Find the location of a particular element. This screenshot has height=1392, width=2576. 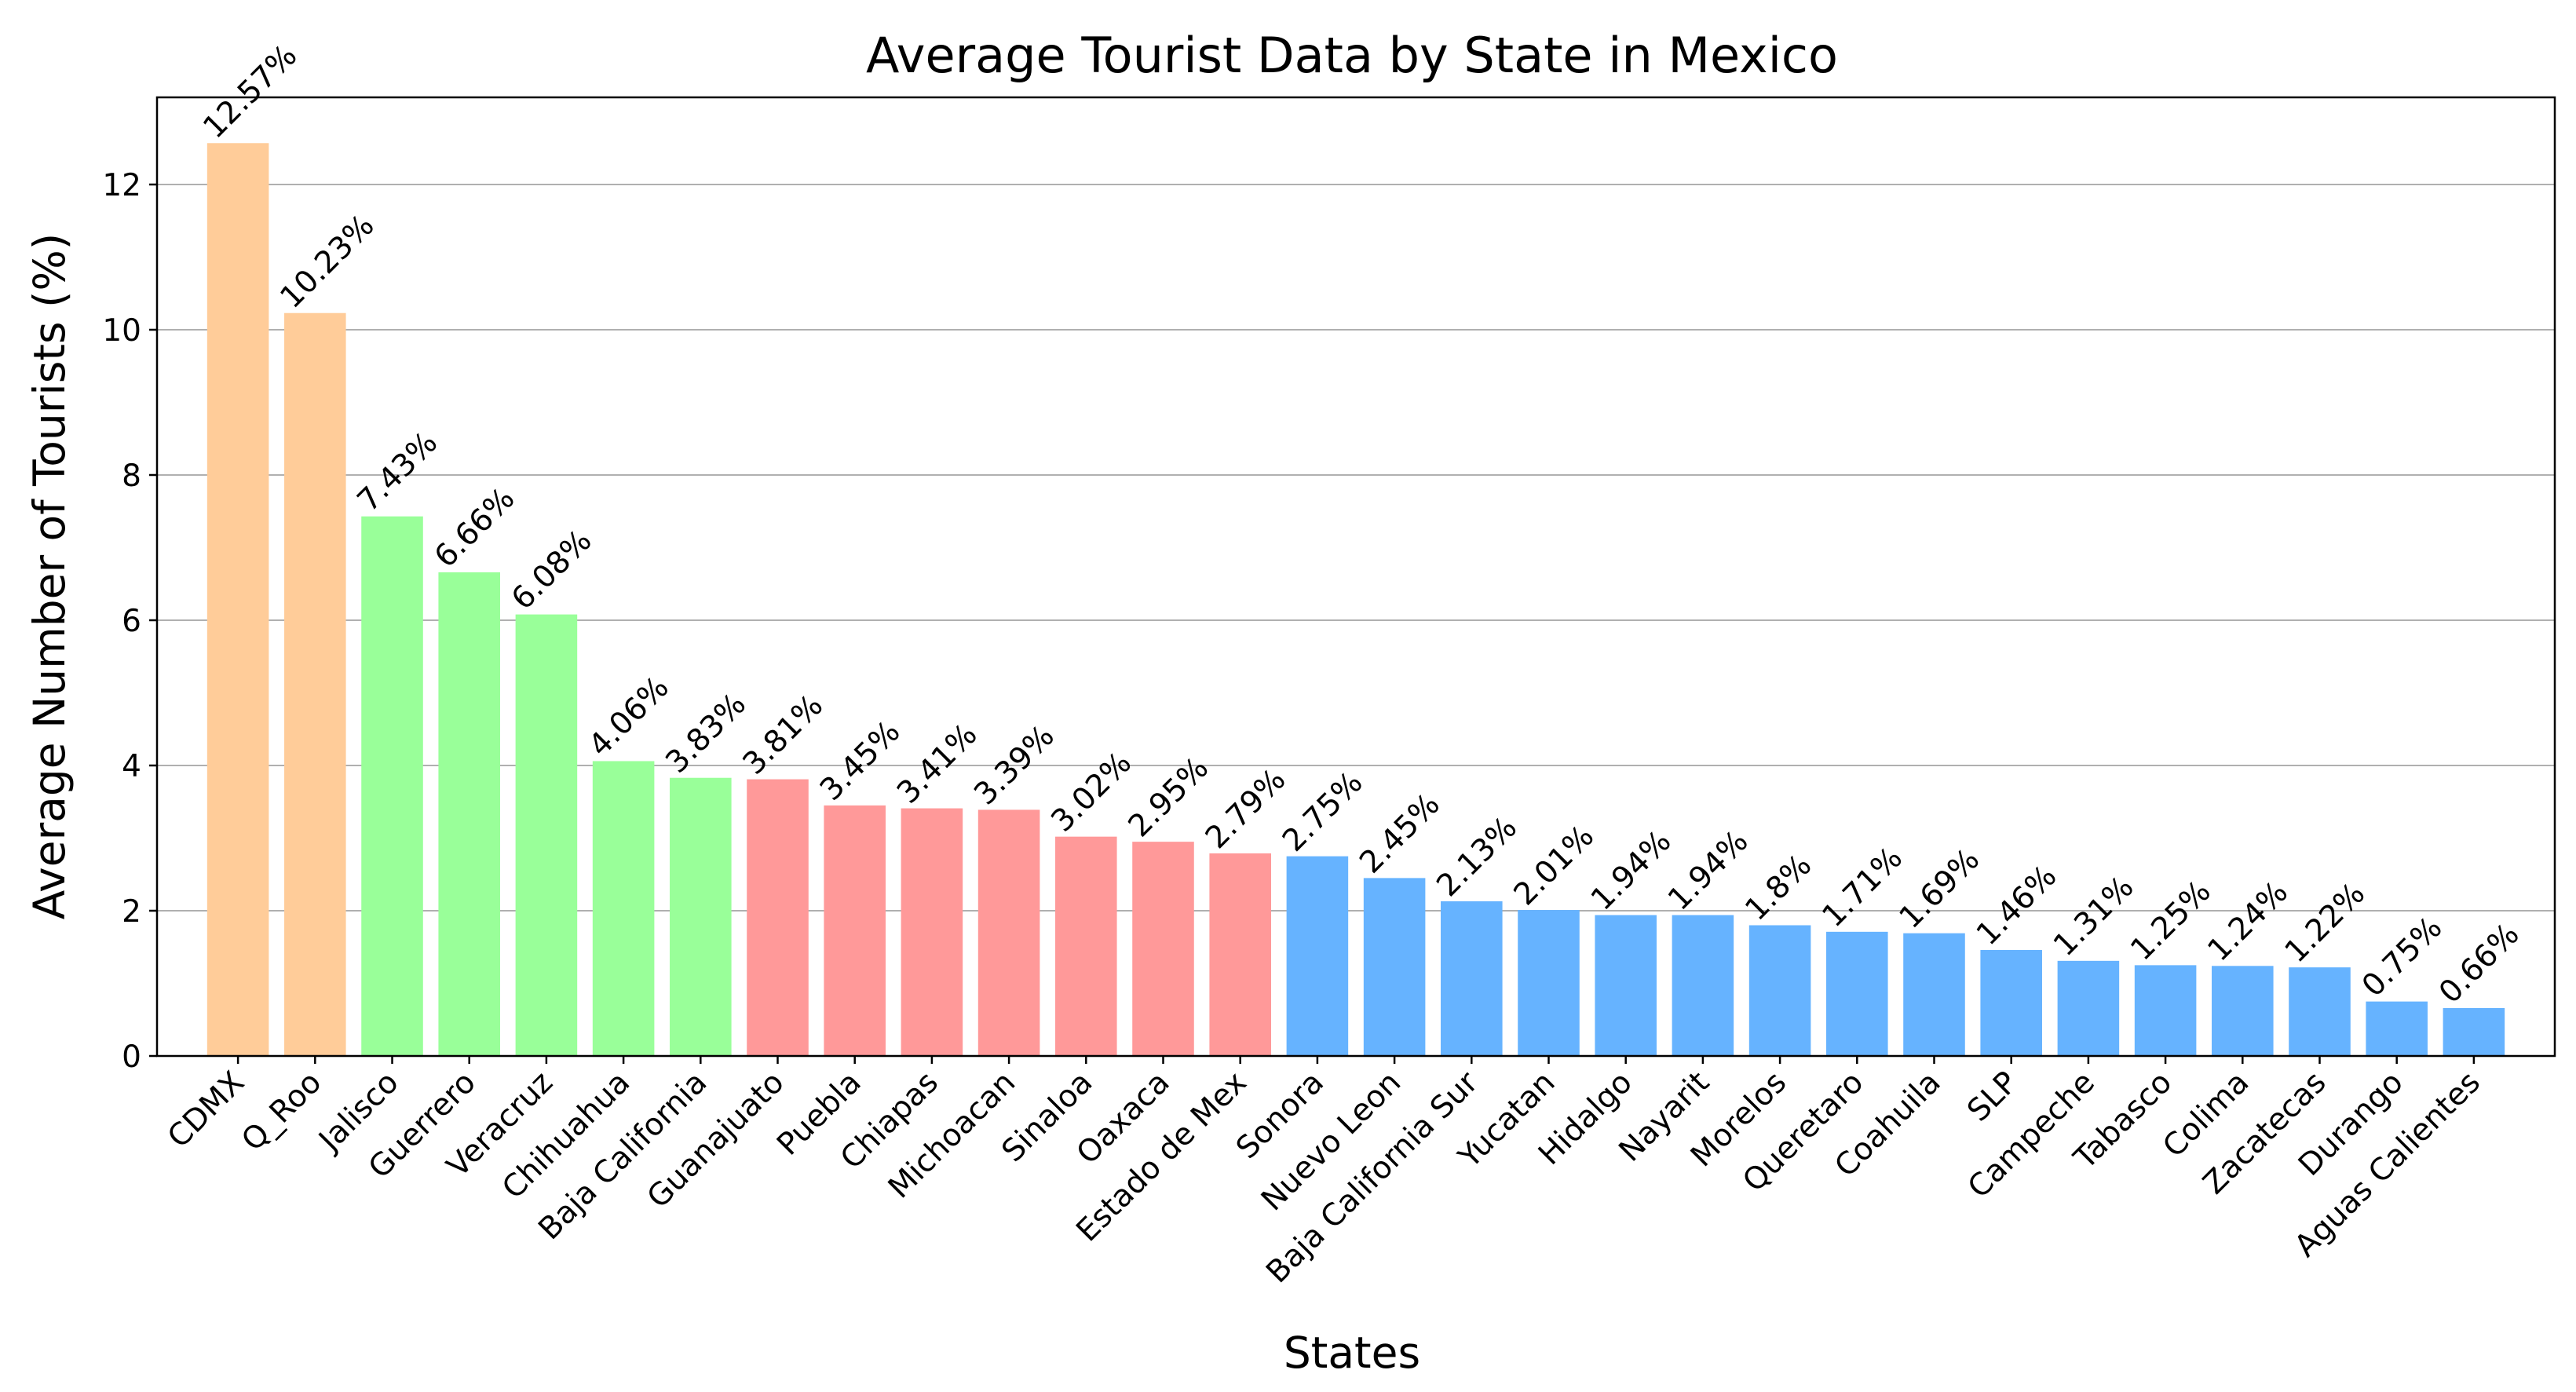

data-label: 0.66% is located at coordinates (2479, 963).